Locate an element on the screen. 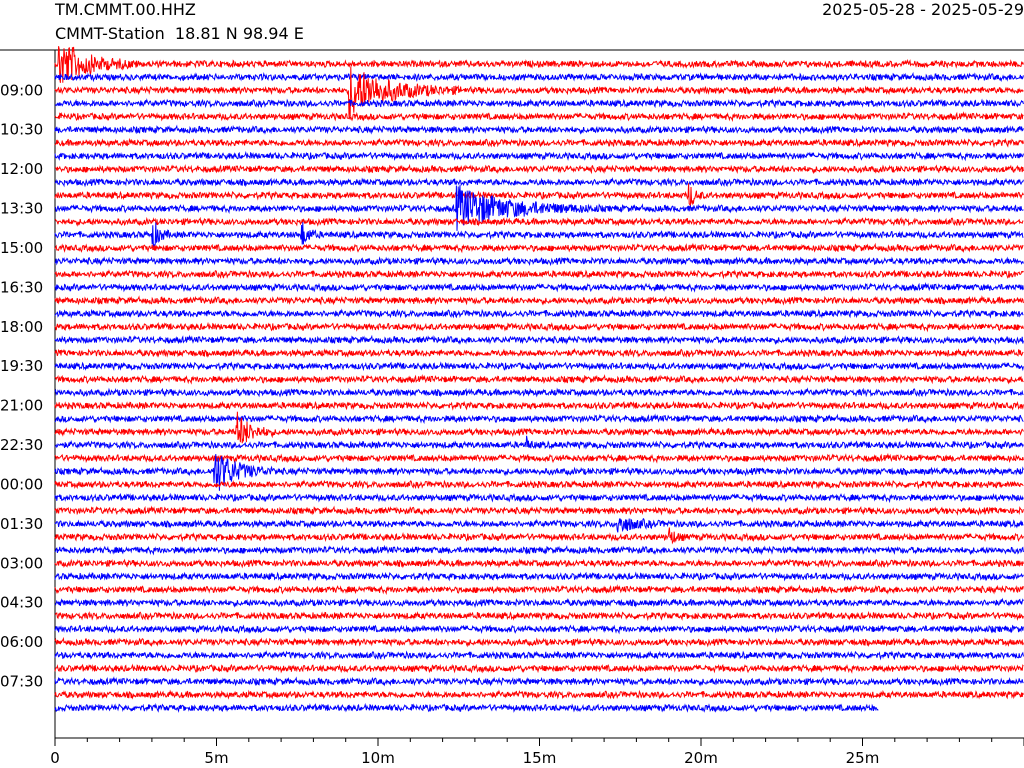  station-location: CMMT-Station 18.81 N 98.94 E is located at coordinates (179, 33).